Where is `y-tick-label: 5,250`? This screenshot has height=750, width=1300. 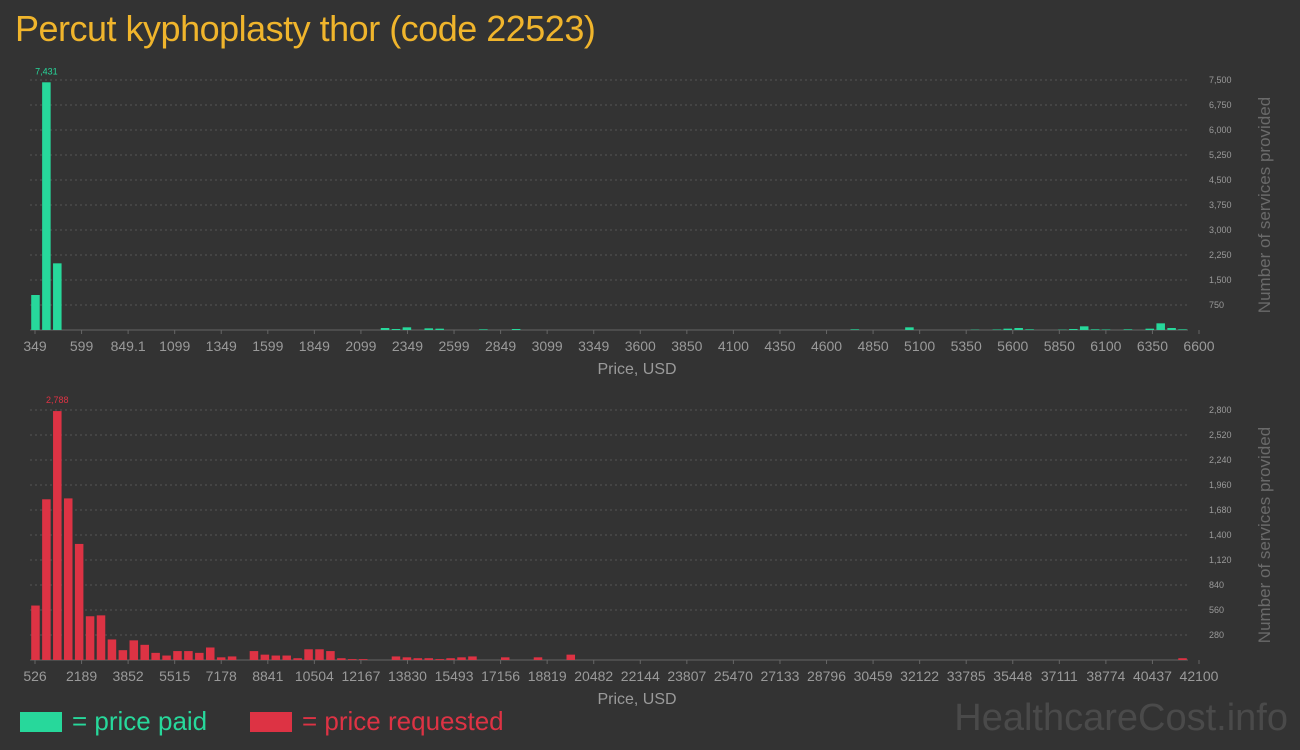 y-tick-label: 5,250 is located at coordinates (1220, 155).